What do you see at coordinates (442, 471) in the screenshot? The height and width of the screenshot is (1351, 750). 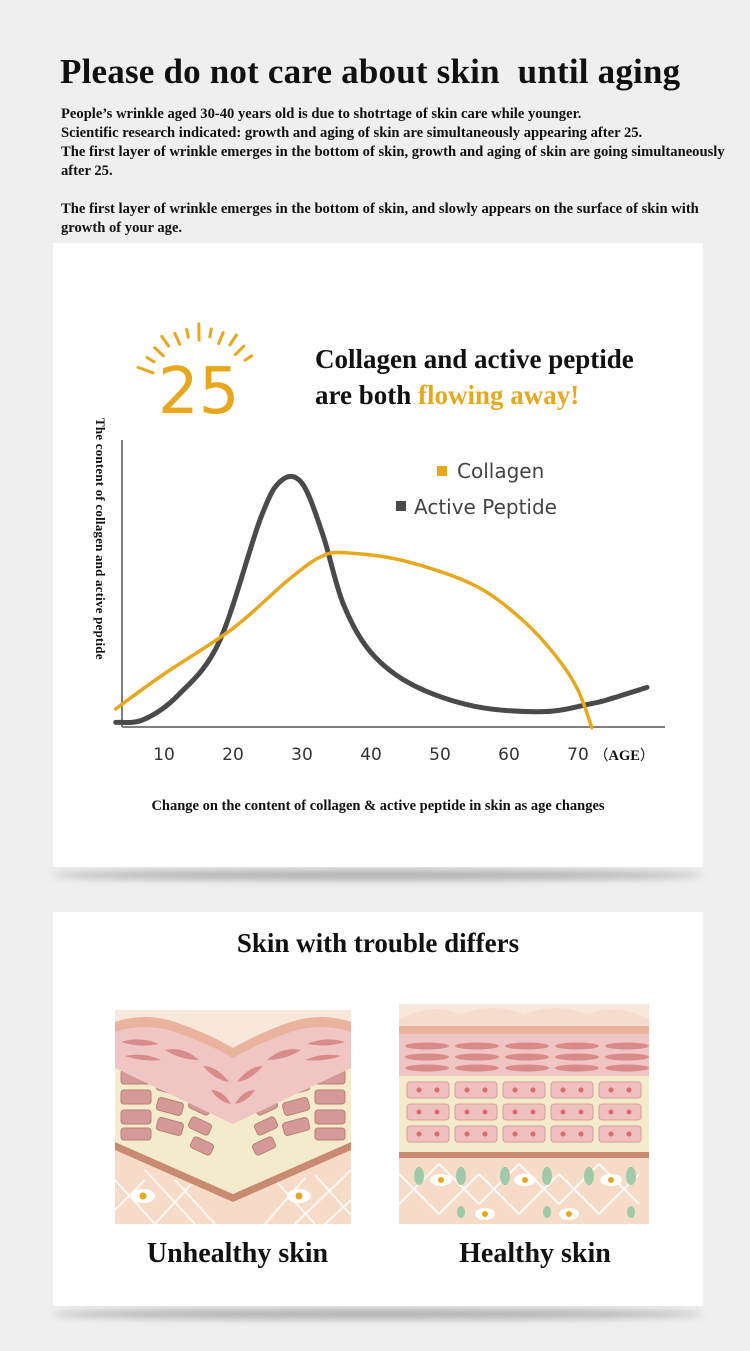 I see `legend-swatch-collagen` at bounding box center [442, 471].